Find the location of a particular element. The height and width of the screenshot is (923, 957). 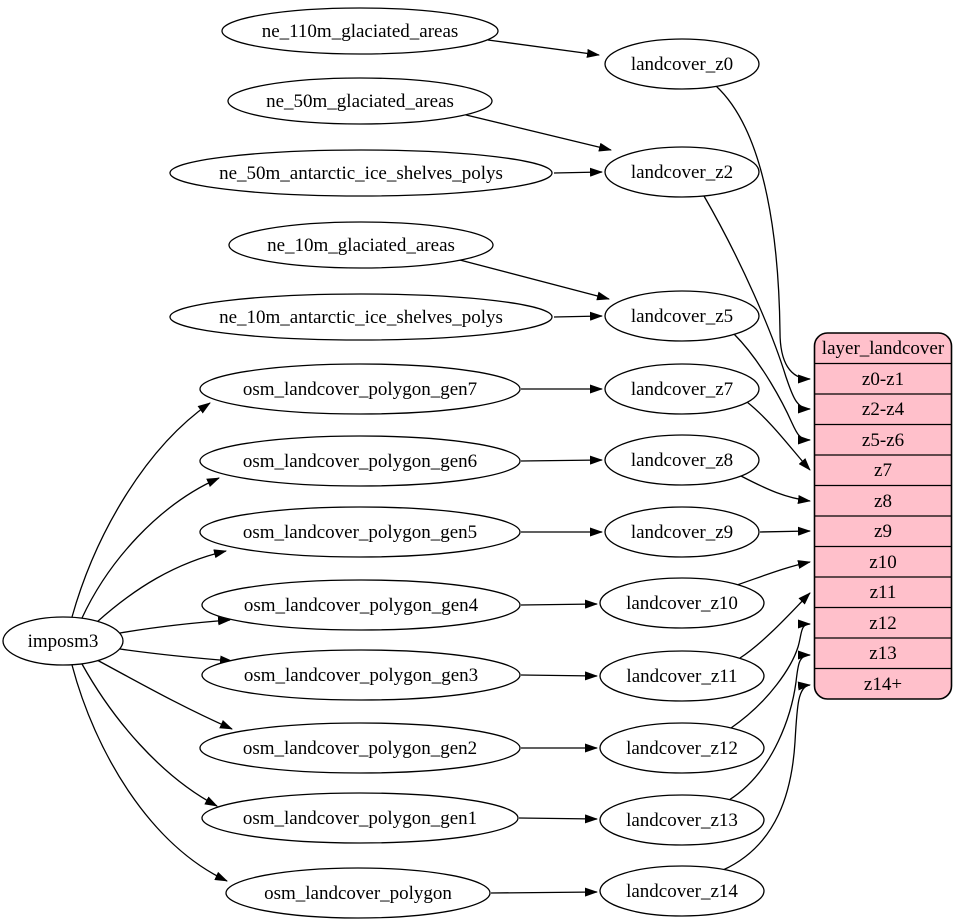

node-landcover_z2: landcover_z2 is located at coordinates (682, 172).